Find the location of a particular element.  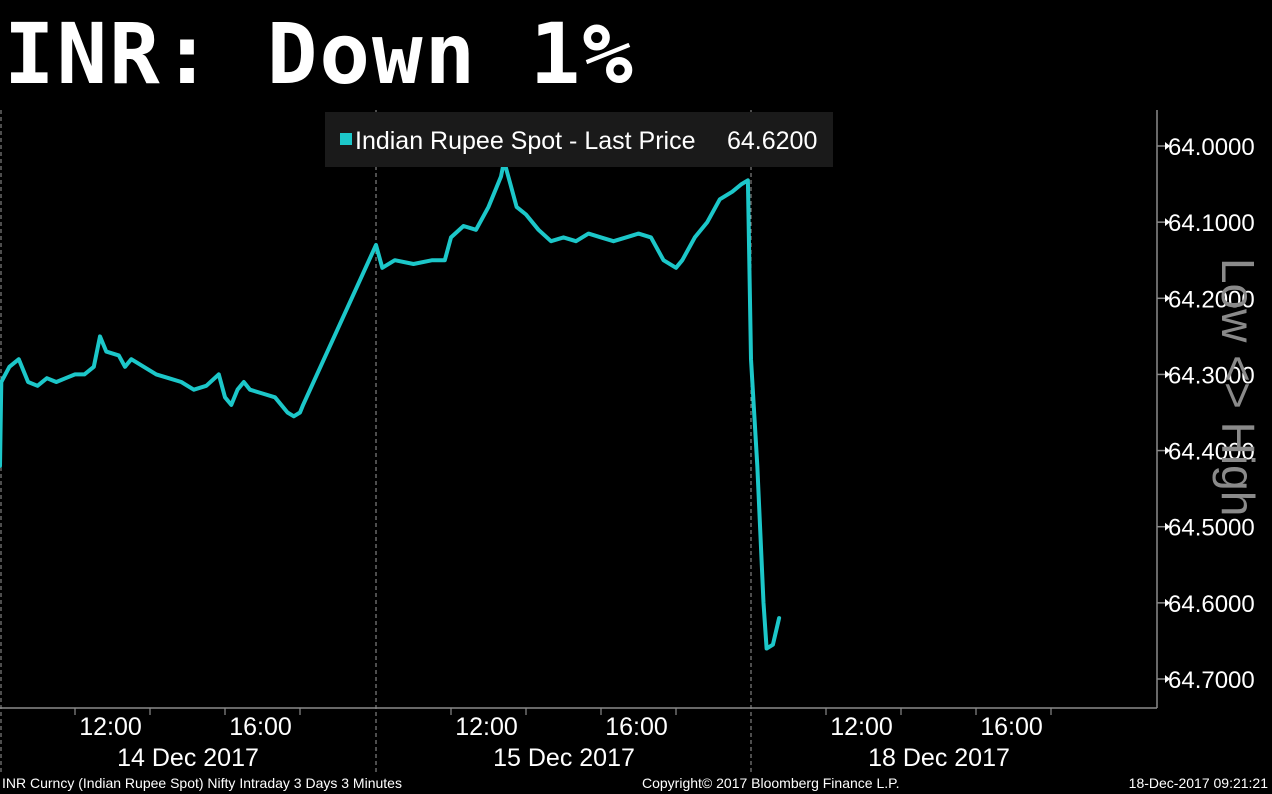

legend: Indian Rupee Spot - Last Price 64.6200 is located at coordinates (579, 139).